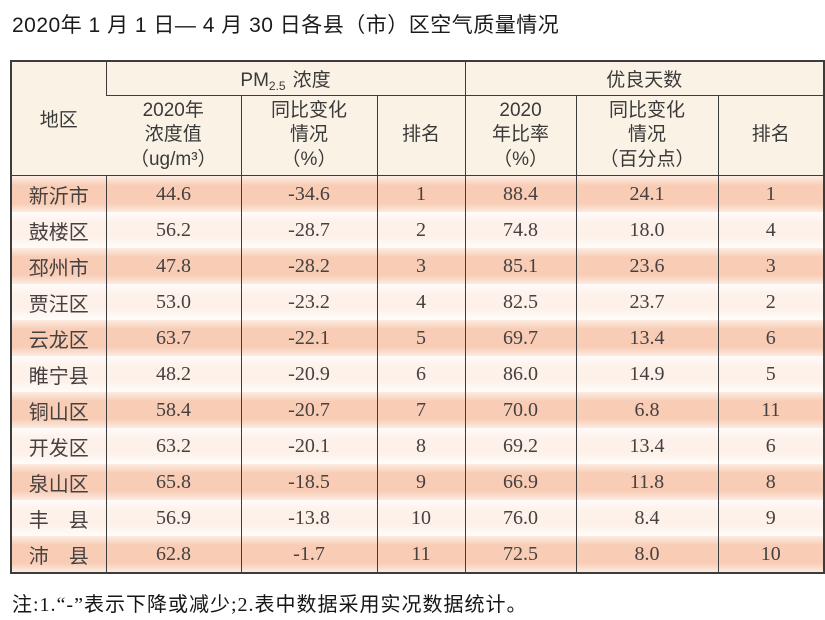 The width and height of the screenshot is (825, 620). I want to click on column-header-region: 地区, so click(58, 119).